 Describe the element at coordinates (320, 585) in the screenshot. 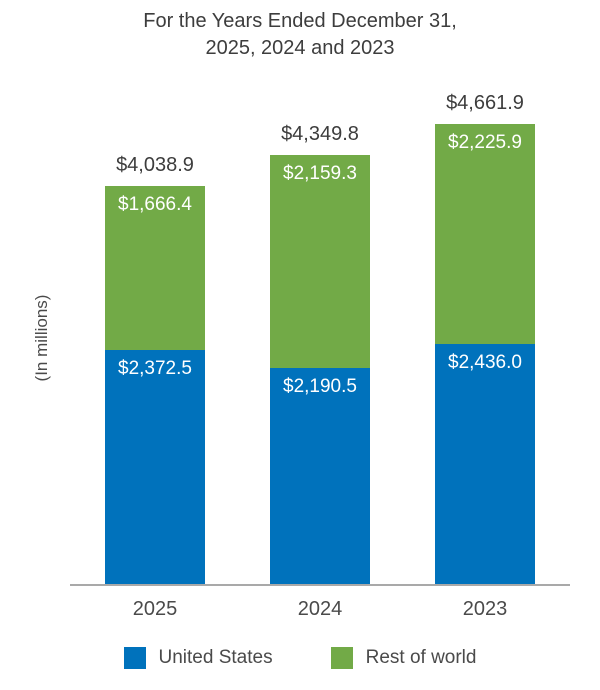

I see `x-axis-line` at that location.